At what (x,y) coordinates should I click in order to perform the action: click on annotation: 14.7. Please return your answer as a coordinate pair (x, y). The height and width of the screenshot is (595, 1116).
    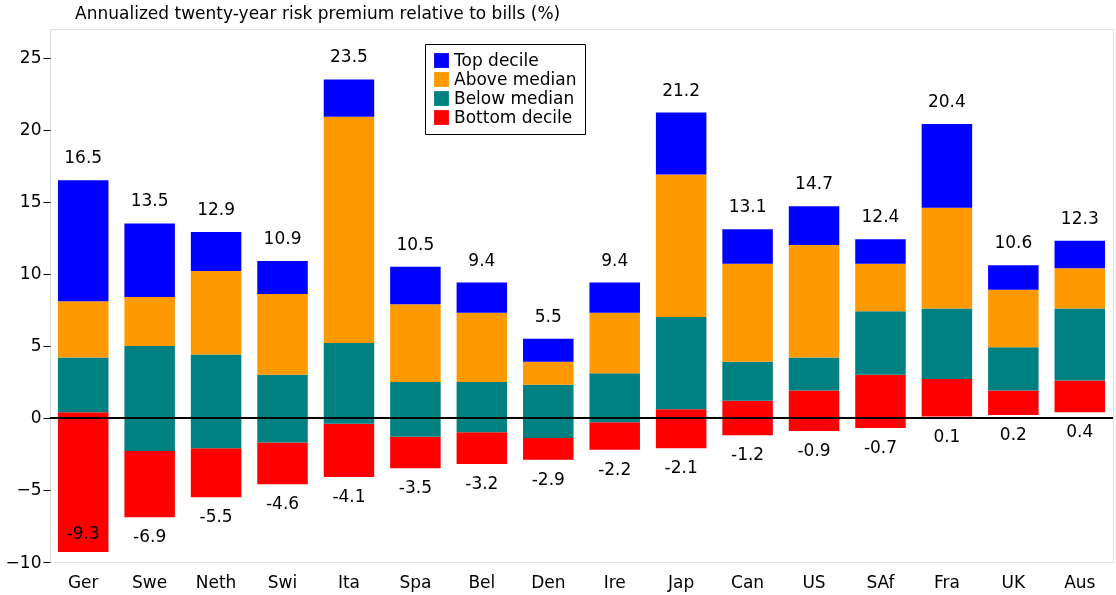
    Looking at the image, I should click on (814, 183).